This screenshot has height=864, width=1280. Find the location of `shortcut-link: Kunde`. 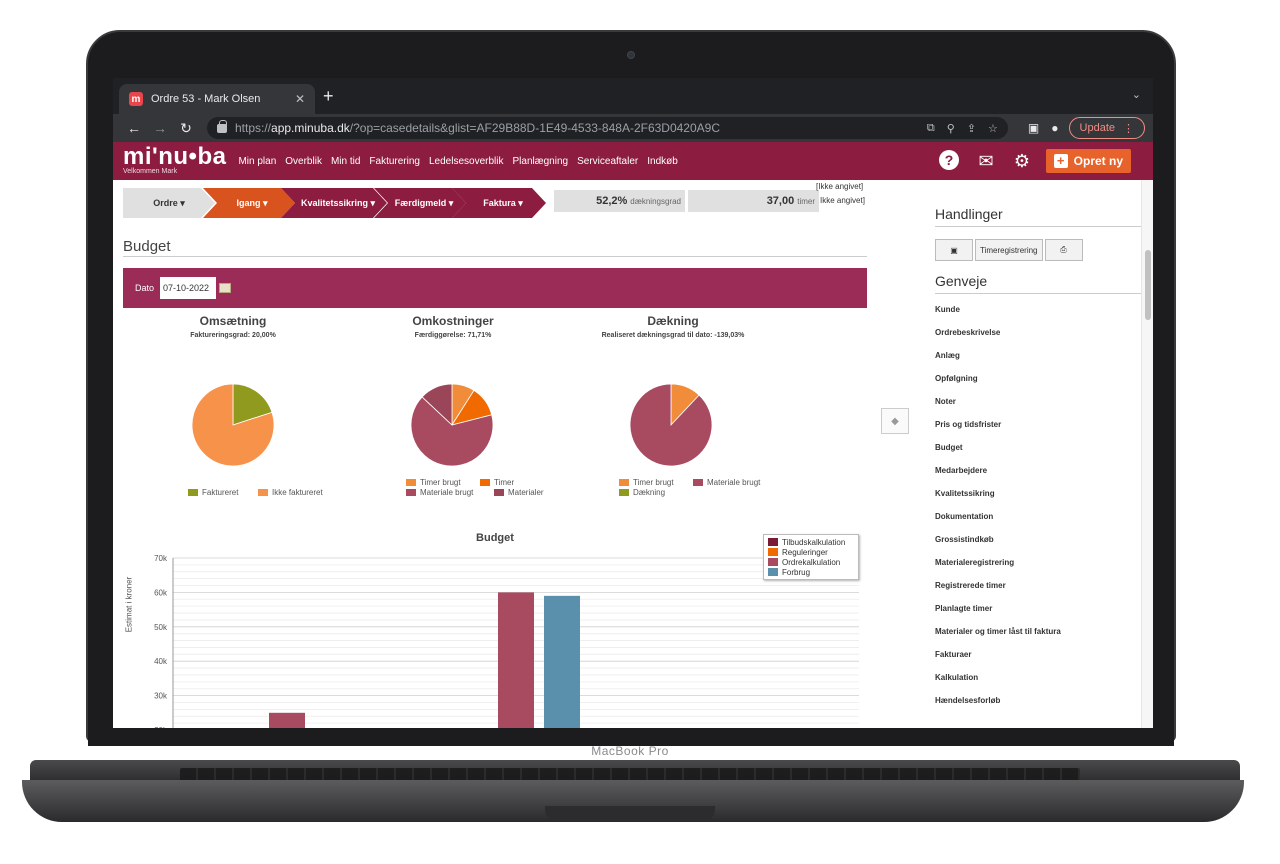

shortcut-link: Kunde is located at coordinates (947, 309).